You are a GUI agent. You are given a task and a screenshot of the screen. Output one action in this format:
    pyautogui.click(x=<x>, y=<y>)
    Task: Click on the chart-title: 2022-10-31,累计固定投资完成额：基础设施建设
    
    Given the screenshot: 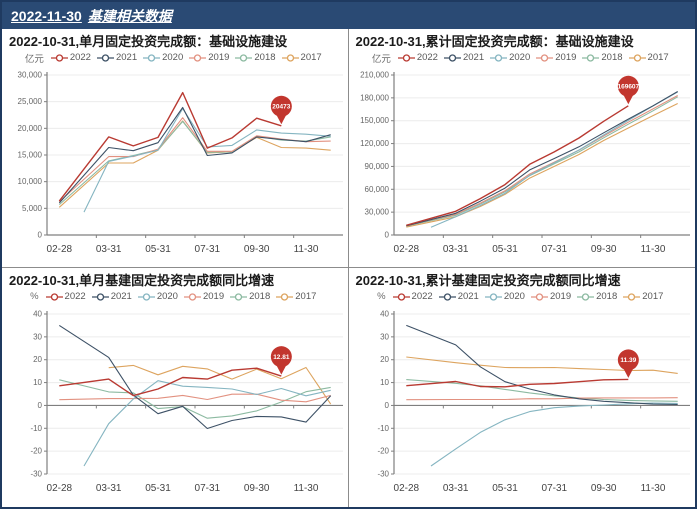 What is the action you would take?
    pyautogui.click(x=494, y=41)
    